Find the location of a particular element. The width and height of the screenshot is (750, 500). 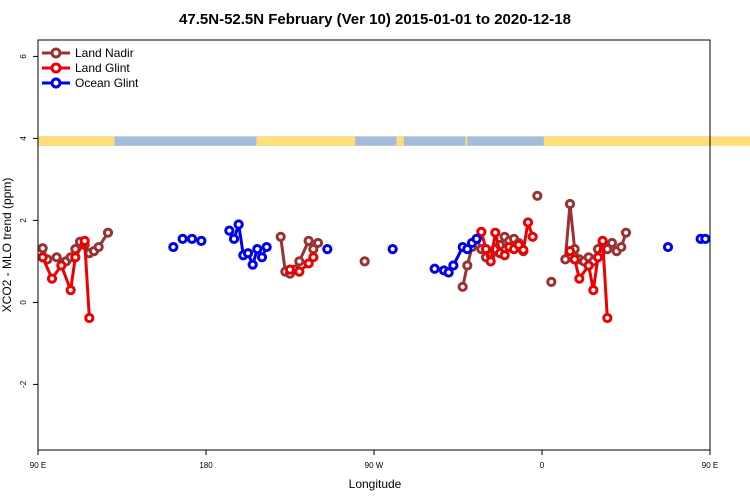

legend-marker-land-nadir is located at coordinates (56, 53).